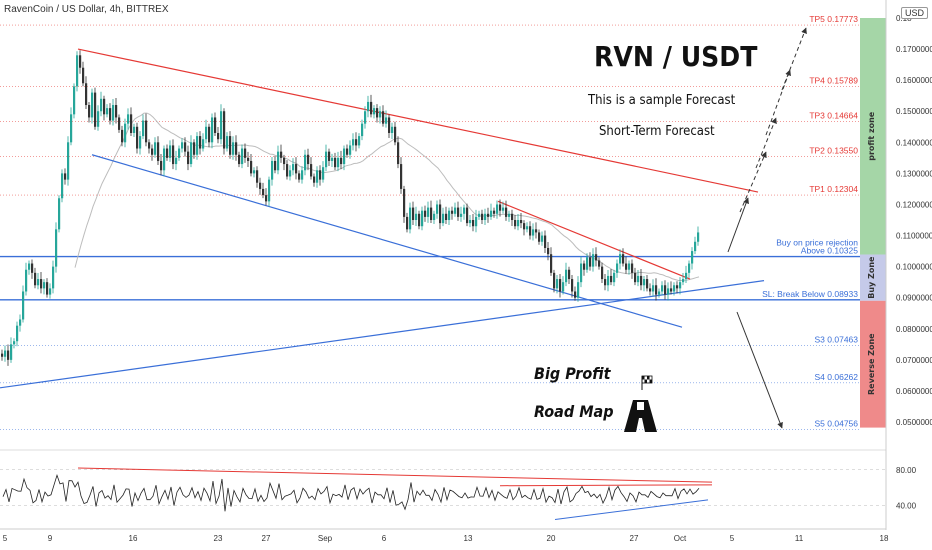 The height and width of the screenshot is (550, 932). I want to click on time-tick-label: 20, so click(551, 538).